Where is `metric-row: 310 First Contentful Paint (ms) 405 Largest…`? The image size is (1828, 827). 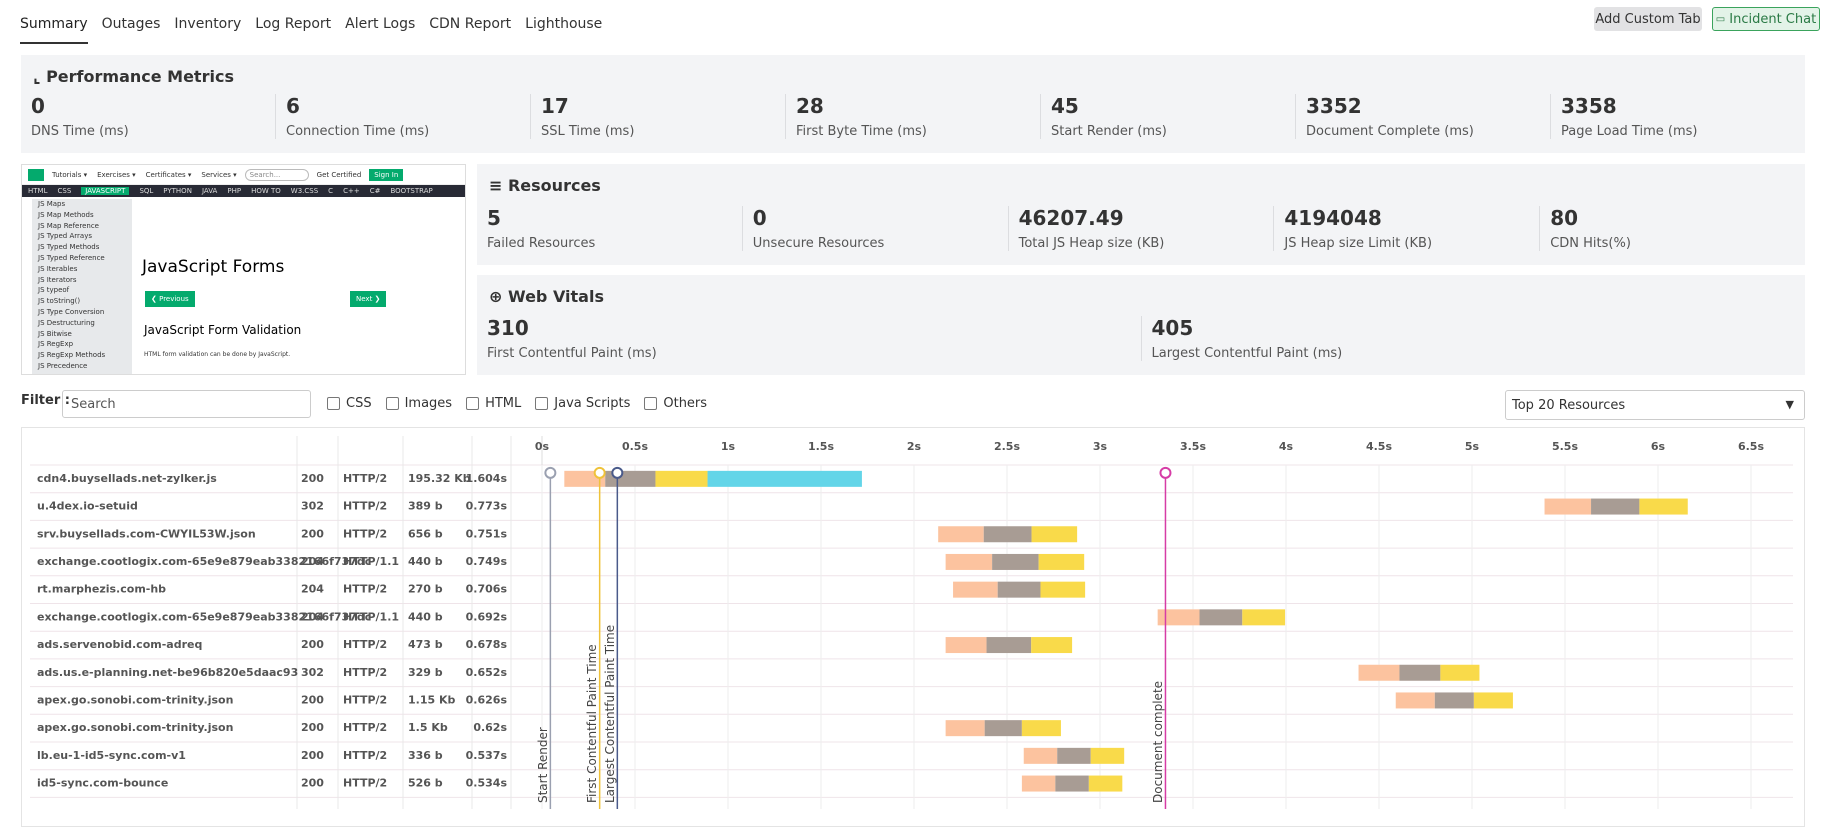
metric-row: 310 First Contentful Paint (ms) 405 Largest… is located at coordinates (1141, 338).